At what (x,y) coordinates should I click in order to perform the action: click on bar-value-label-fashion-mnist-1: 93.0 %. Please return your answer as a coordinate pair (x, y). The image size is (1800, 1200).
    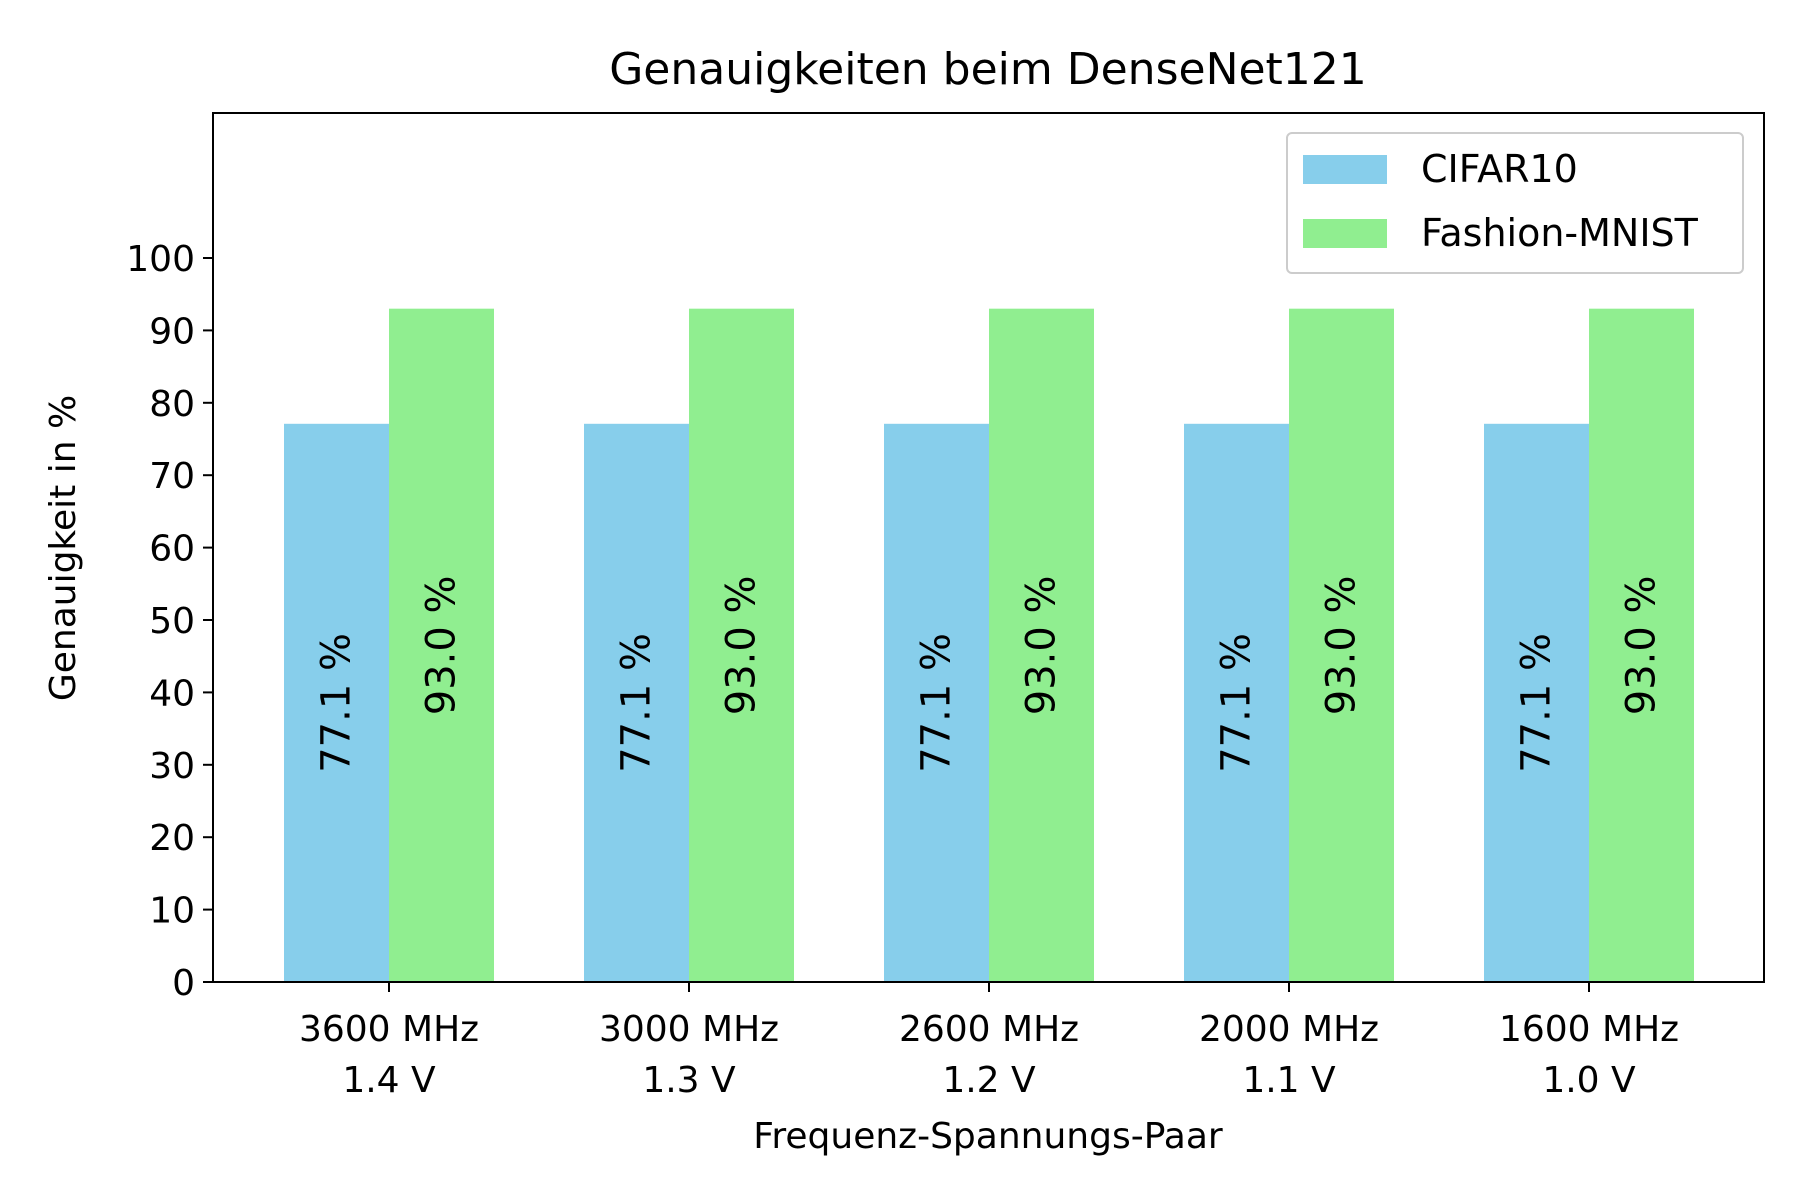
    Looking at the image, I should click on (442, 645).